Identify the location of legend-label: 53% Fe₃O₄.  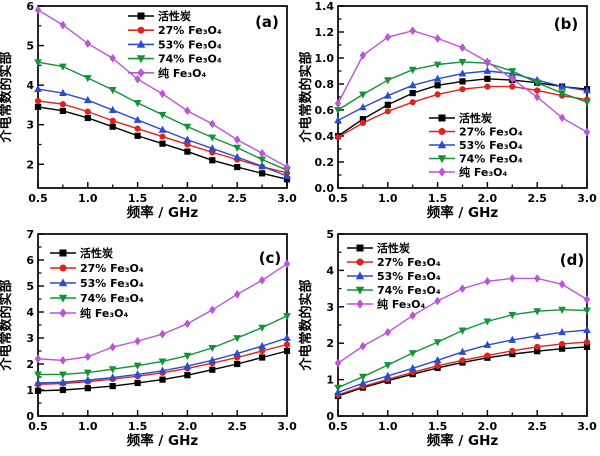
(491, 145).